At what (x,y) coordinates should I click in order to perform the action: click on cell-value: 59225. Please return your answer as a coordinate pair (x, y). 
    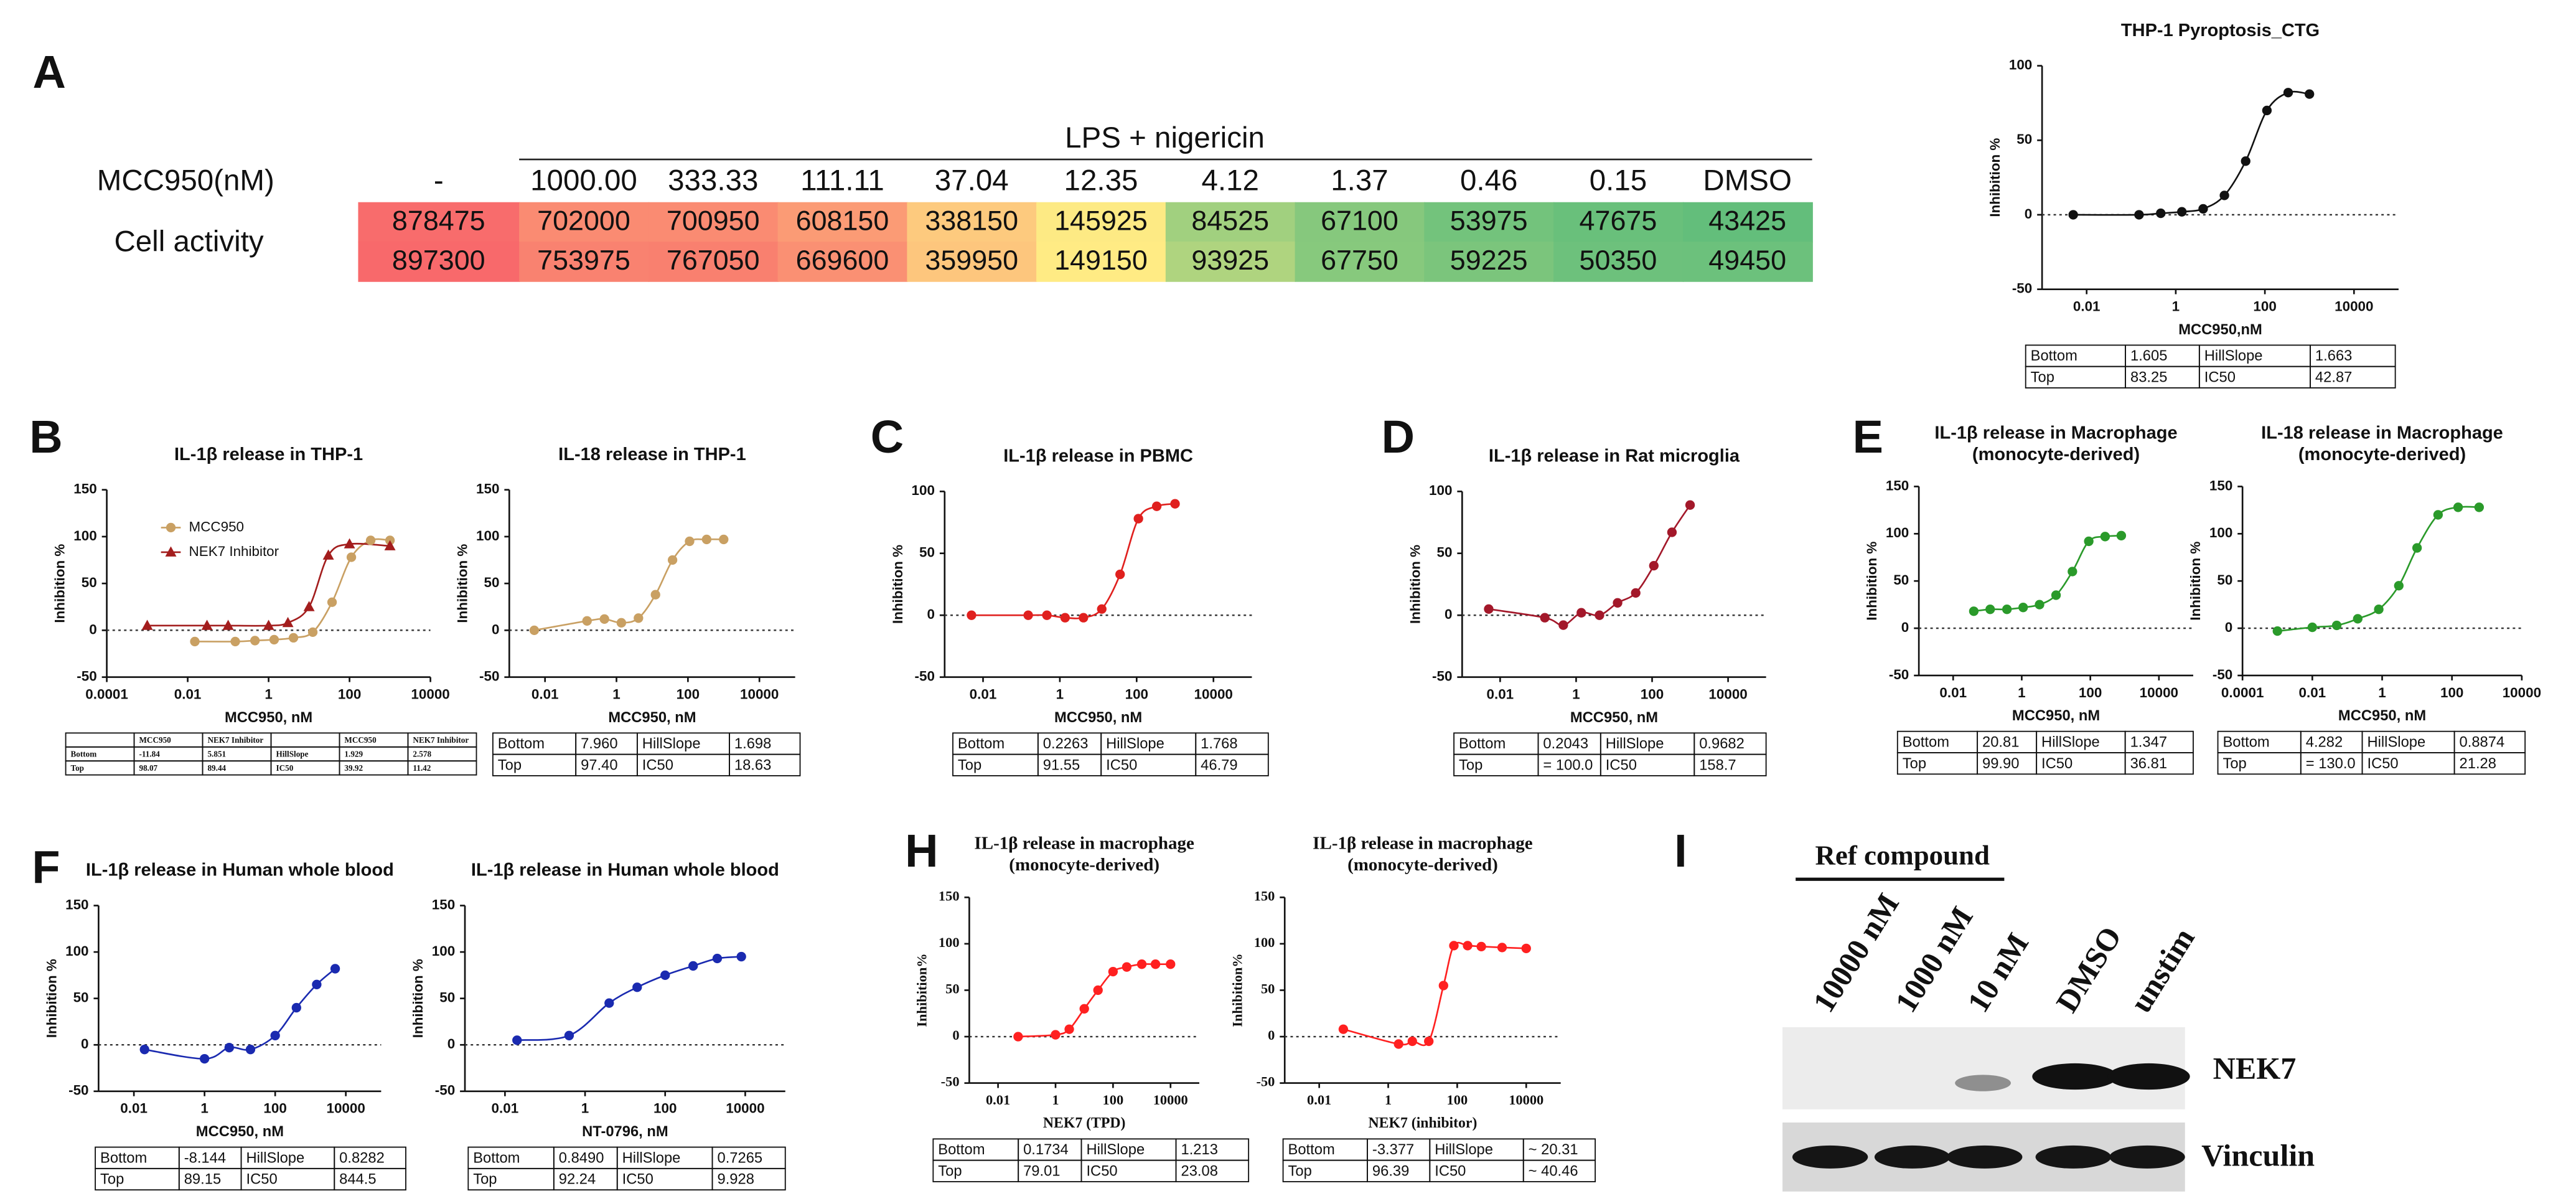
    Looking at the image, I should click on (1489, 260).